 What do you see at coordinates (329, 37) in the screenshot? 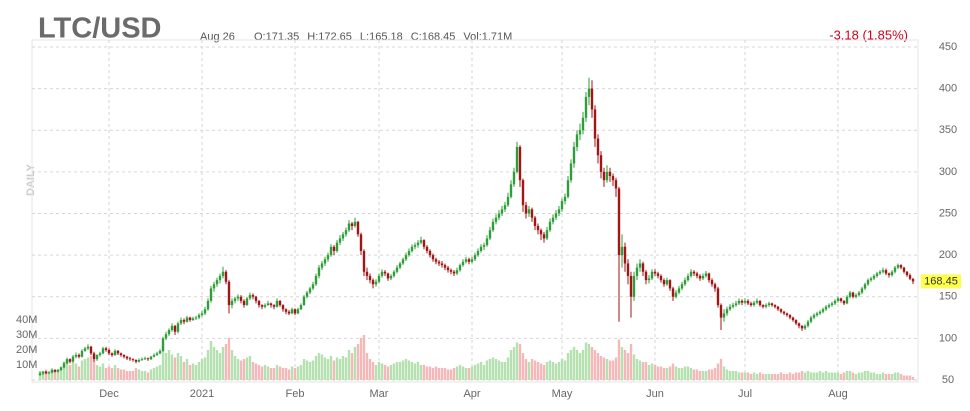
I see `summary-item: H:172.65` at bounding box center [329, 37].